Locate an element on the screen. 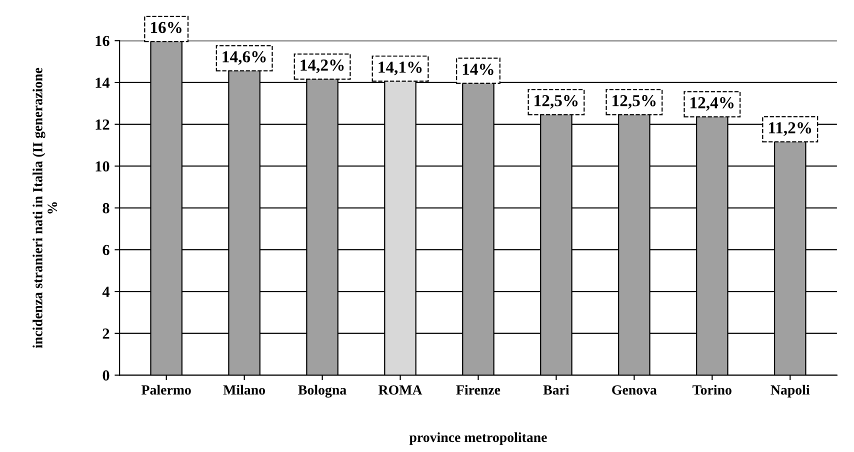 The width and height of the screenshot is (854, 452). data-label: 12,4% is located at coordinates (712, 104).